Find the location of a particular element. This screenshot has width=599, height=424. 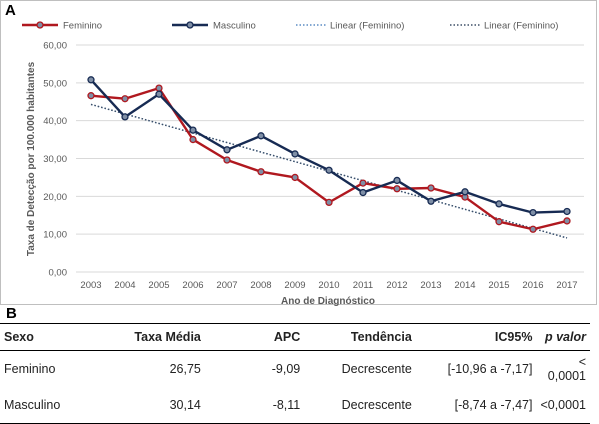

header-taxa-media: Taxa Média is located at coordinates (151, 337).